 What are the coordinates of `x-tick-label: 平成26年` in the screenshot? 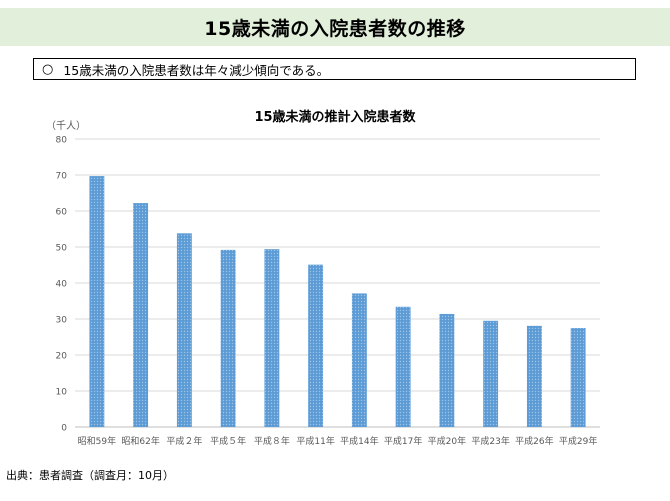 It's located at (534, 441).